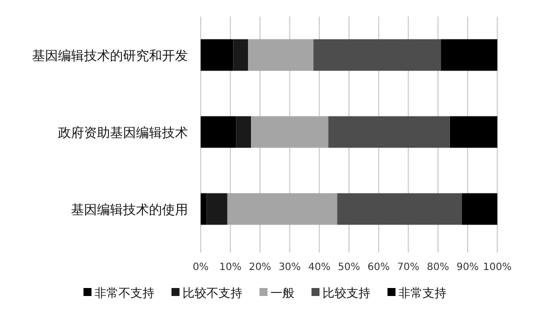 The width and height of the screenshot is (537, 321). I want to click on x-tick-label: 20%, so click(260, 267).